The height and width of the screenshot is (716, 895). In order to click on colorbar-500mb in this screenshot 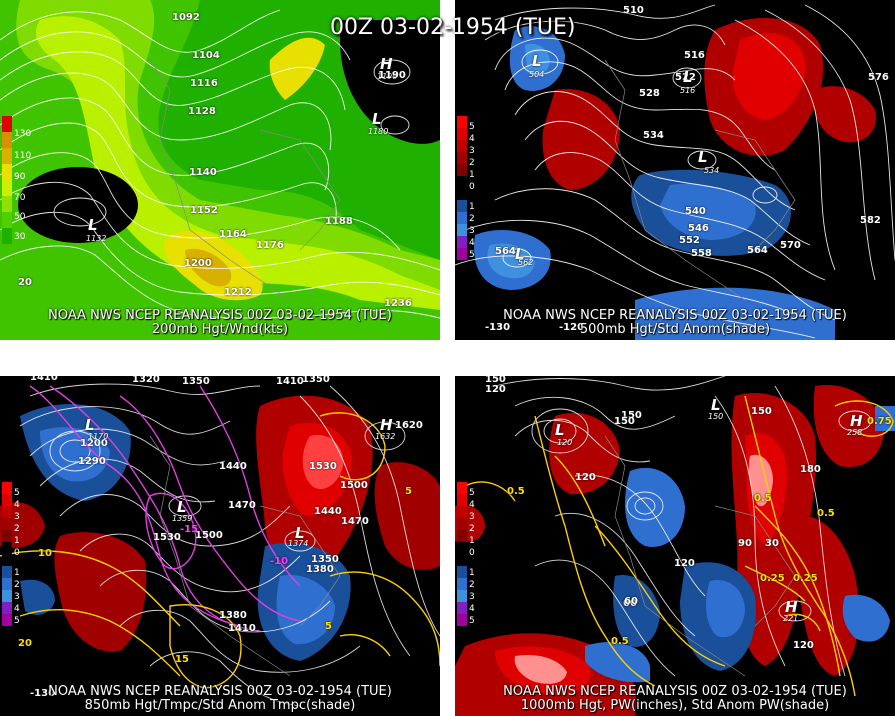, I will do `click(462, 188)`.